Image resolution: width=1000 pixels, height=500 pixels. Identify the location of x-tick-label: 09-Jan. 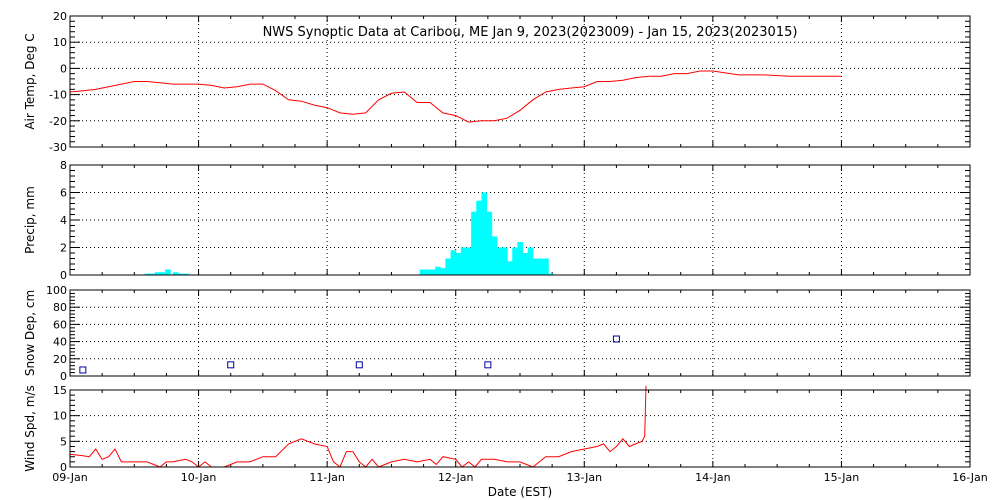
(70, 477).